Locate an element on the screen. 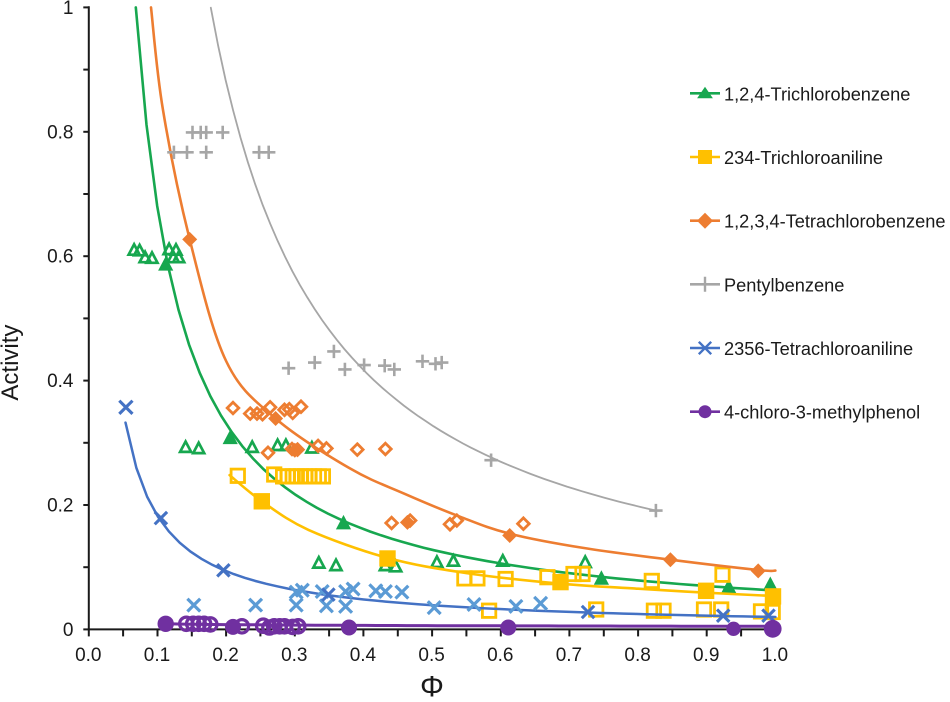  svg-text: 1.0 is located at coordinates (775, 655).